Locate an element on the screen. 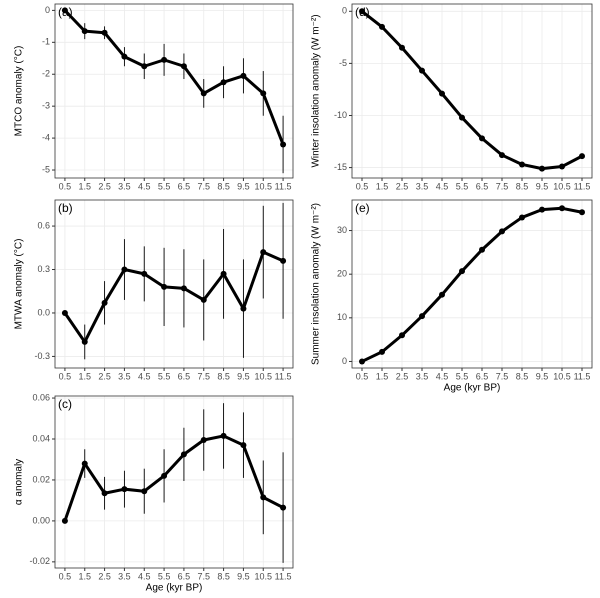 The image size is (600, 598). y-tick-label: -3 is located at coordinates (46, 106).